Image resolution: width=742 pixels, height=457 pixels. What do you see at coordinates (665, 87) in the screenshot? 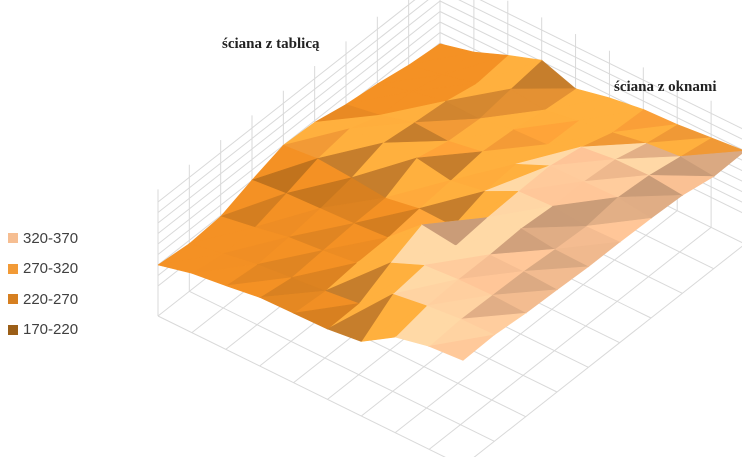
I see `annotation-window-wall: ściana z oknami` at bounding box center [665, 87].